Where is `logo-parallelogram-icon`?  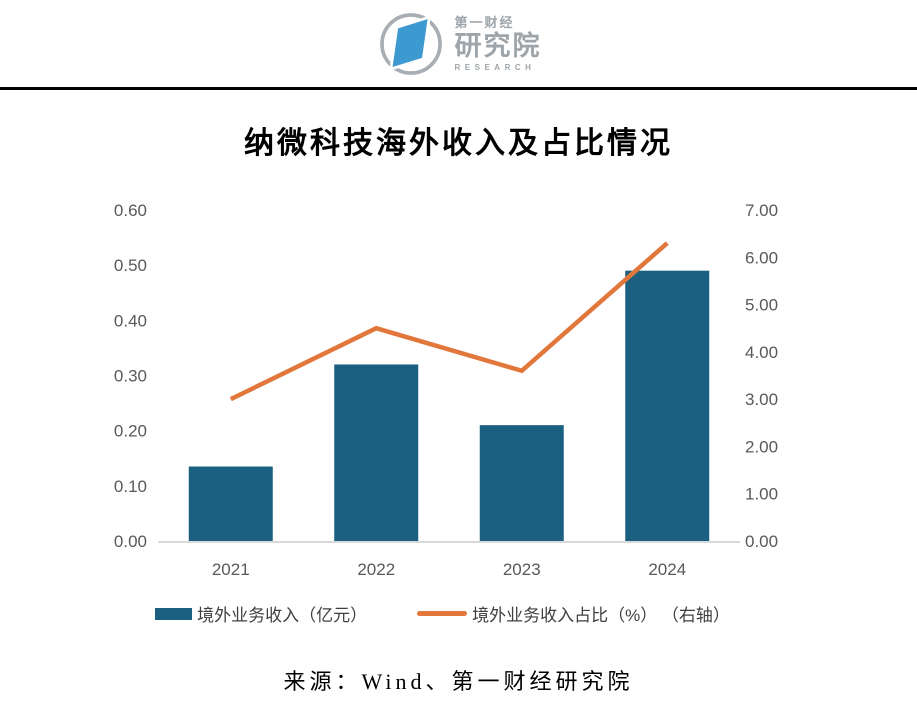 logo-parallelogram-icon is located at coordinates (410, 43).